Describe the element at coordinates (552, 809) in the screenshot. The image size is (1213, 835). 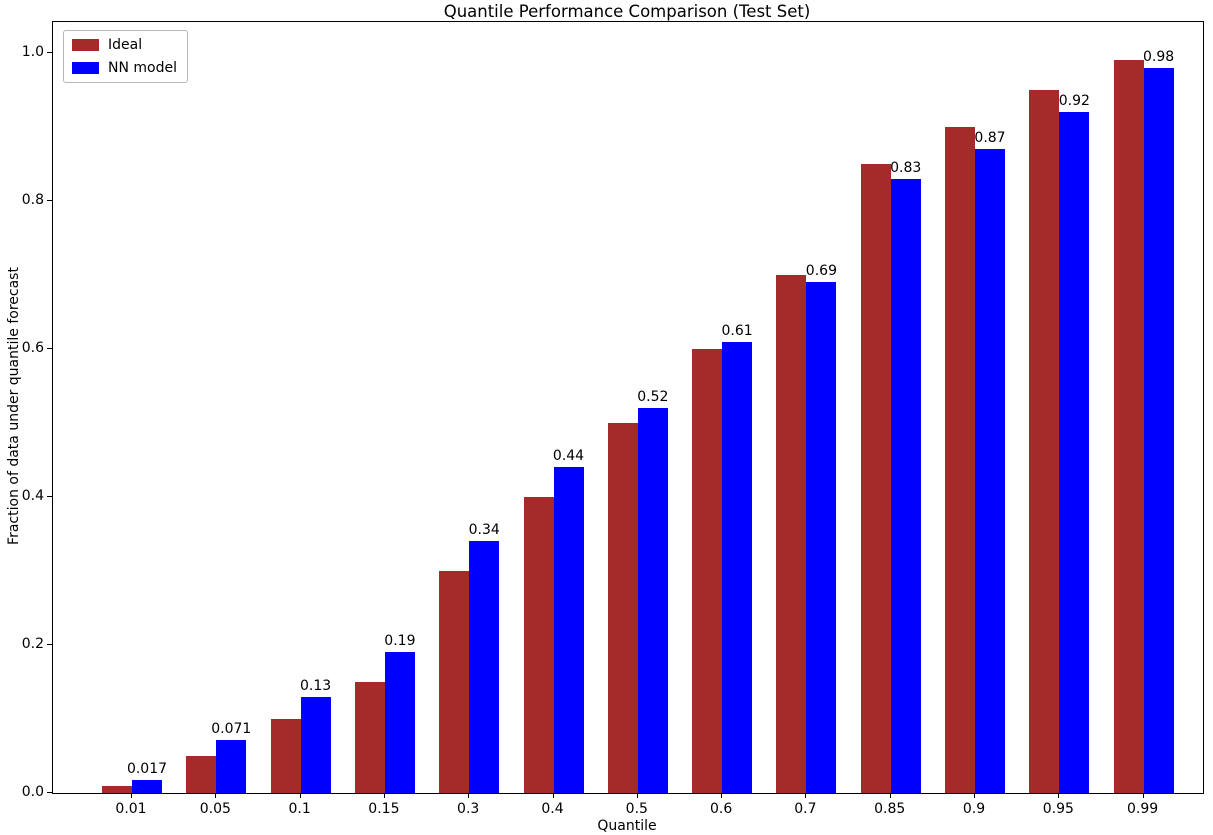
I see `x-tick-label: 0.4` at that location.